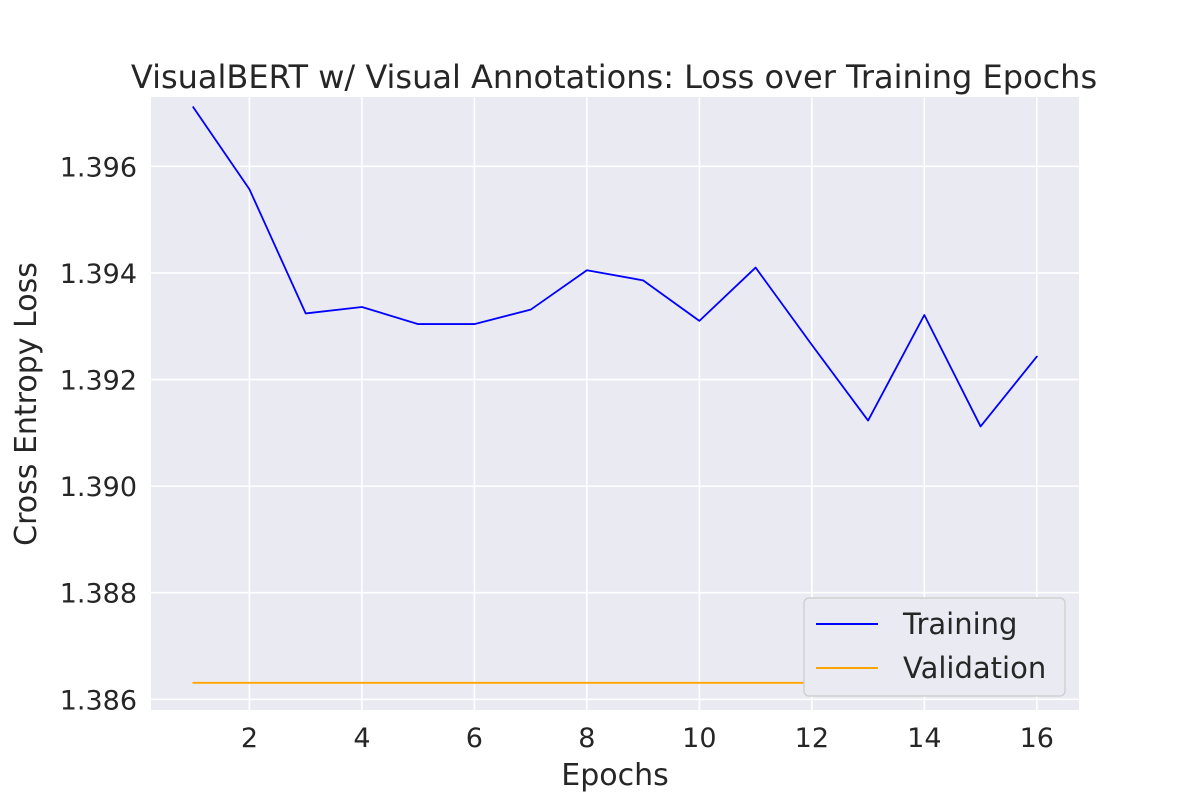 This screenshot has height=800, width=1200. Describe the element at coordinates (361, 738) in the screenshot. I see `x-tick-label: 4` at that location.